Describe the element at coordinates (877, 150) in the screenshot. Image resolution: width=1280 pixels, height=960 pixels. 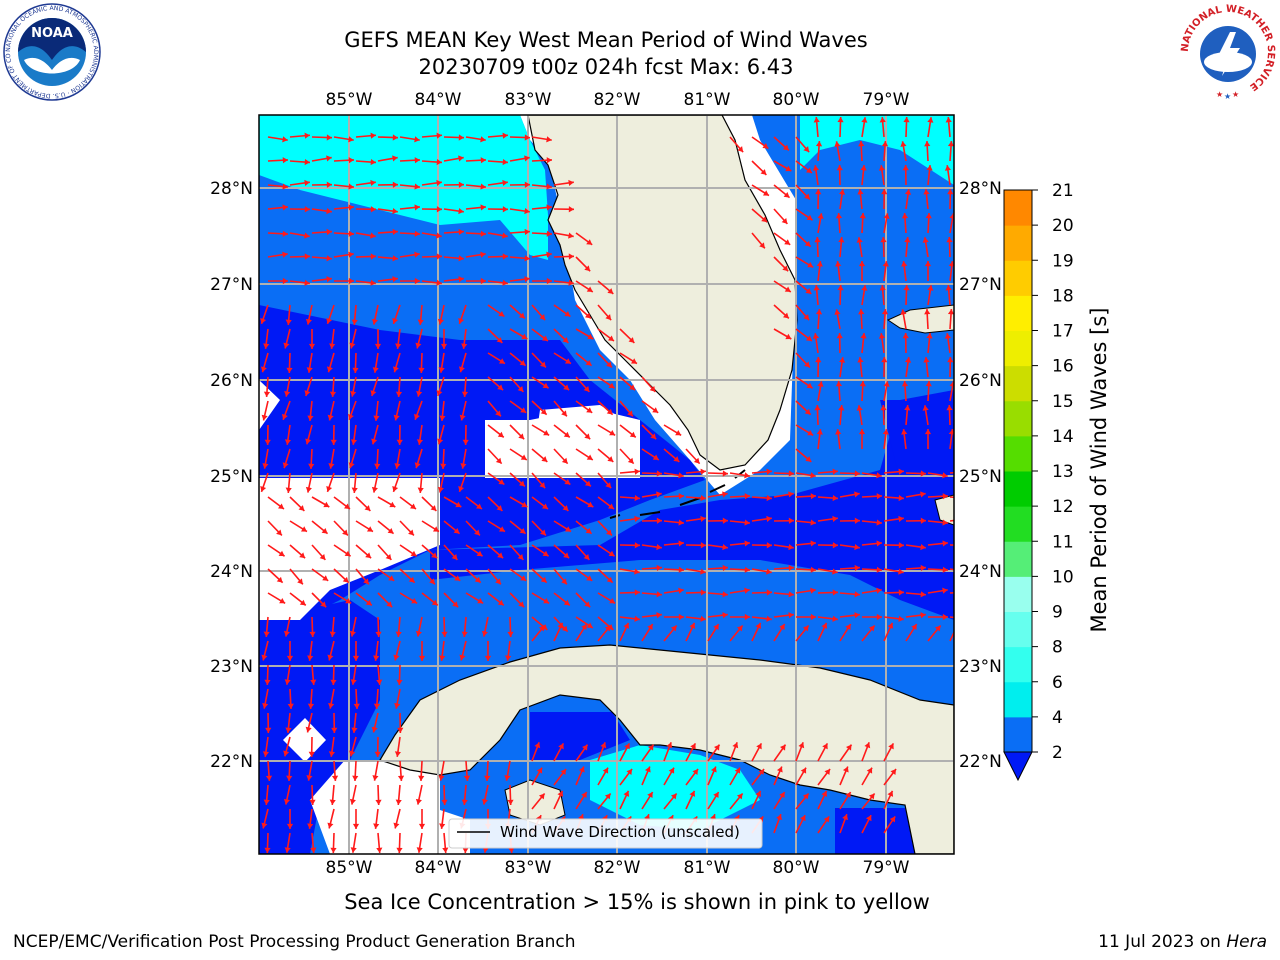
I see `period-band-4-6-ne` at that location.